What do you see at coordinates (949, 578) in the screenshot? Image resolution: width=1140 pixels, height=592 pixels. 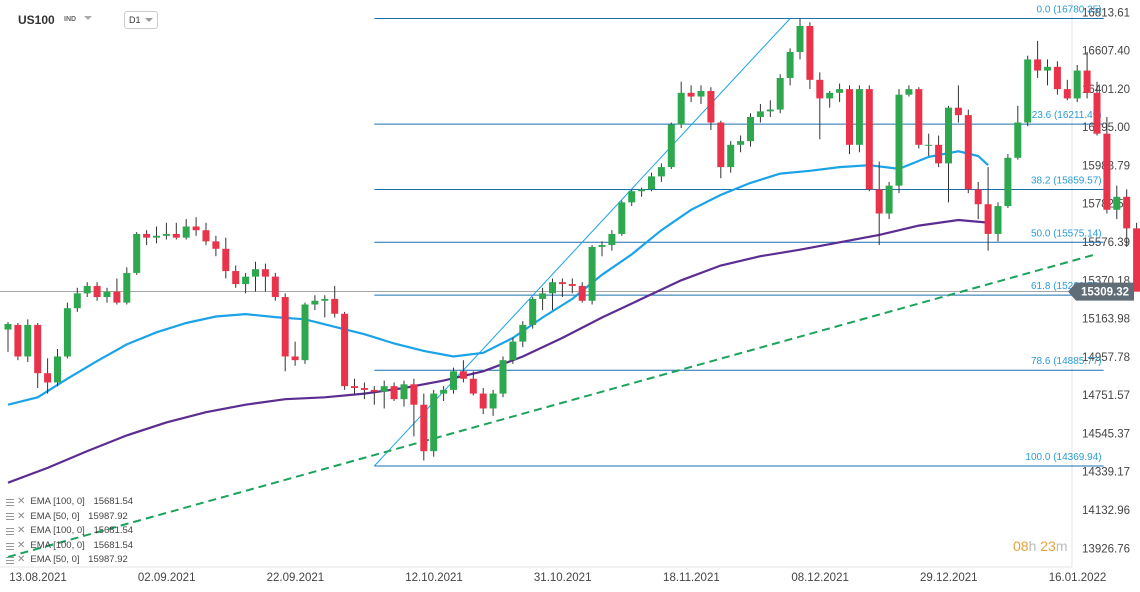 I see `x-tick-label: 29.12.2021` at bounding box center [949, 578].